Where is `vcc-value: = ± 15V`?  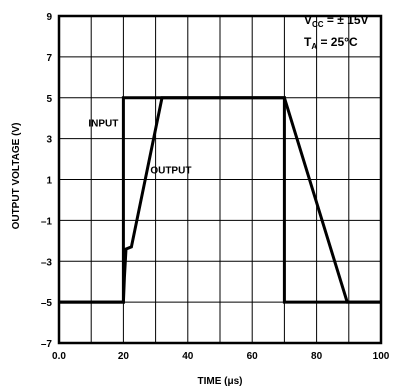 vcc-value: = ± 15V is located at coordinates (346, 20).